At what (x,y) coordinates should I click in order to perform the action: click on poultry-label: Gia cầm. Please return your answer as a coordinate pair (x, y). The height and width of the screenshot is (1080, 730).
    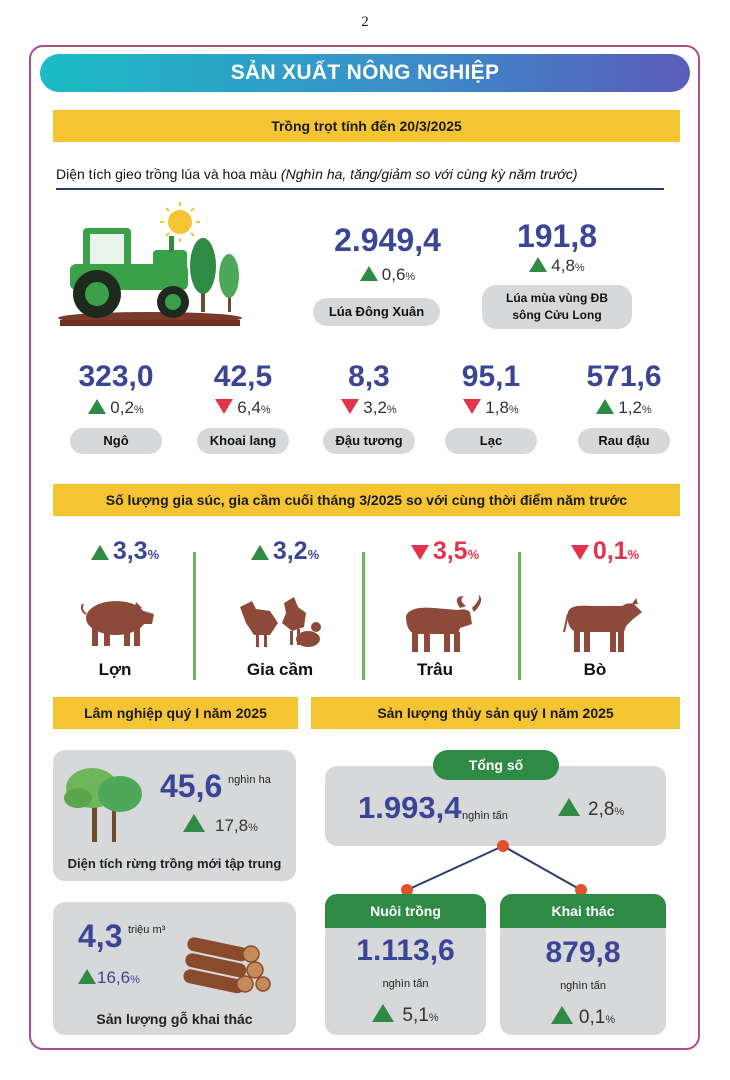
    Looking at the image, I should click on (280, 669).